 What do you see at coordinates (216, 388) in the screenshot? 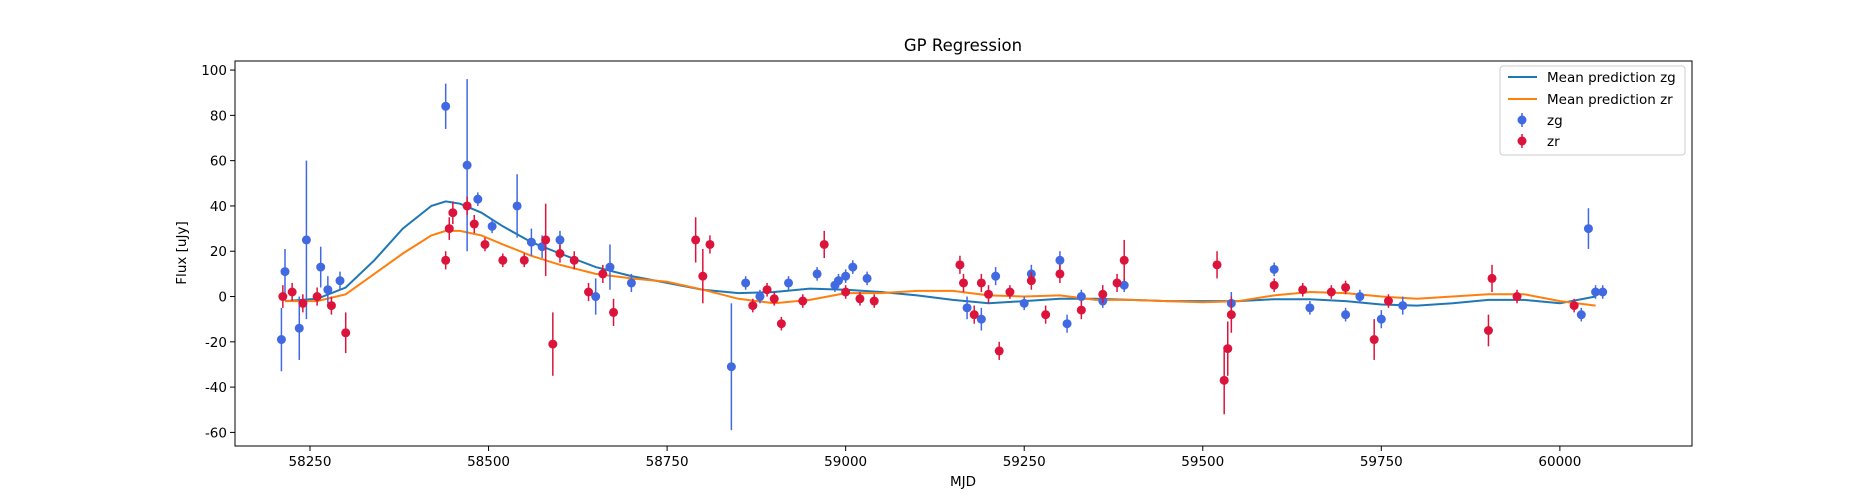
I see `y-tick-label: -40` at bounding box center [216, 388].